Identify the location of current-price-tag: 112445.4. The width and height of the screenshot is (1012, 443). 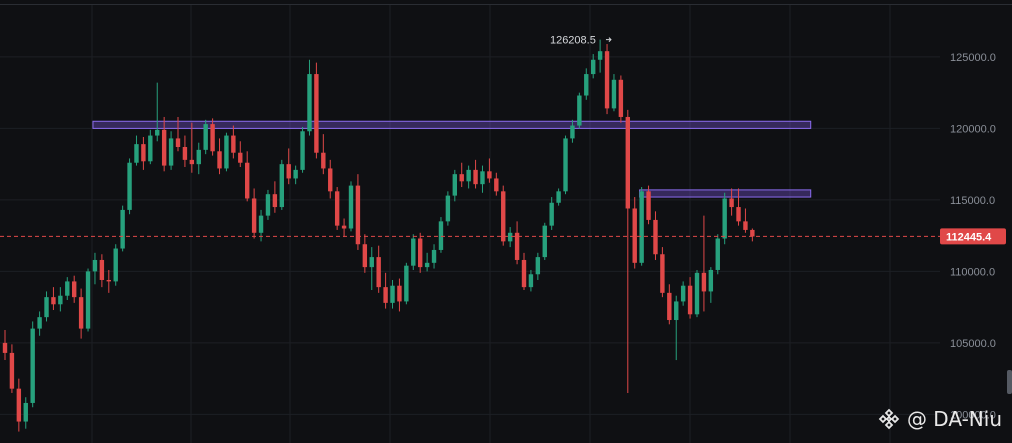
(973, 236).